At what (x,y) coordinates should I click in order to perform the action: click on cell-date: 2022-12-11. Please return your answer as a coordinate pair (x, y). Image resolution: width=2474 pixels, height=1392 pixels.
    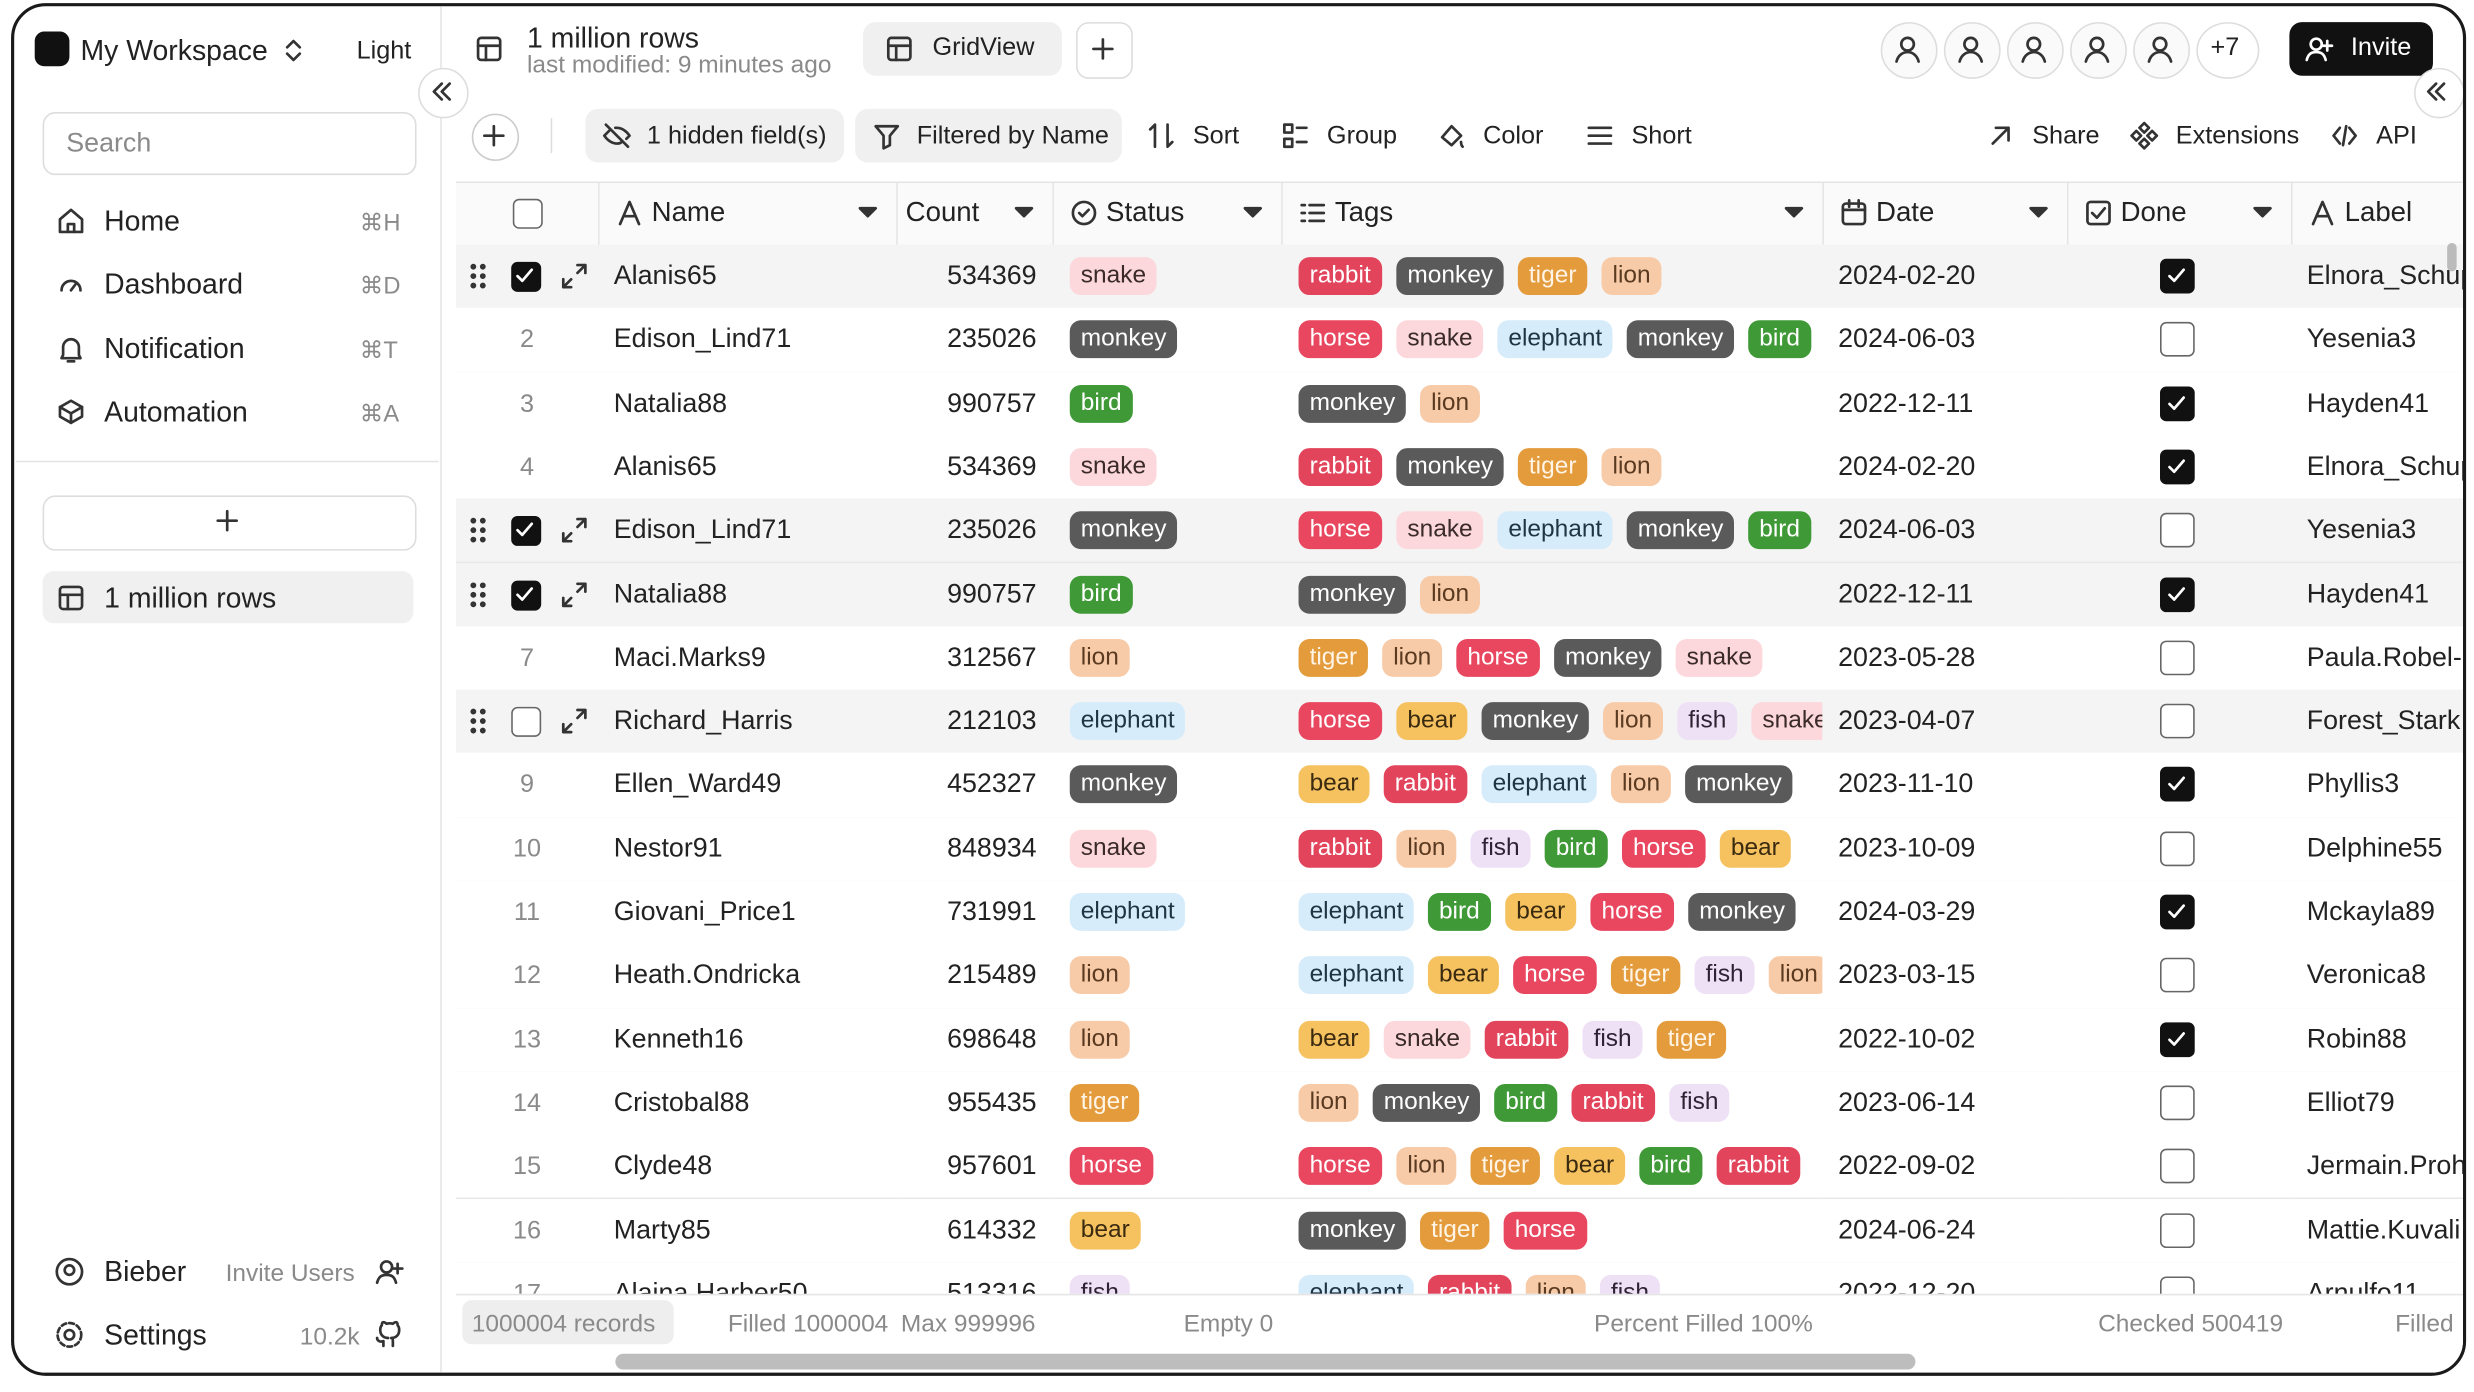
    Looking at the image, I should click on (1906, 402).